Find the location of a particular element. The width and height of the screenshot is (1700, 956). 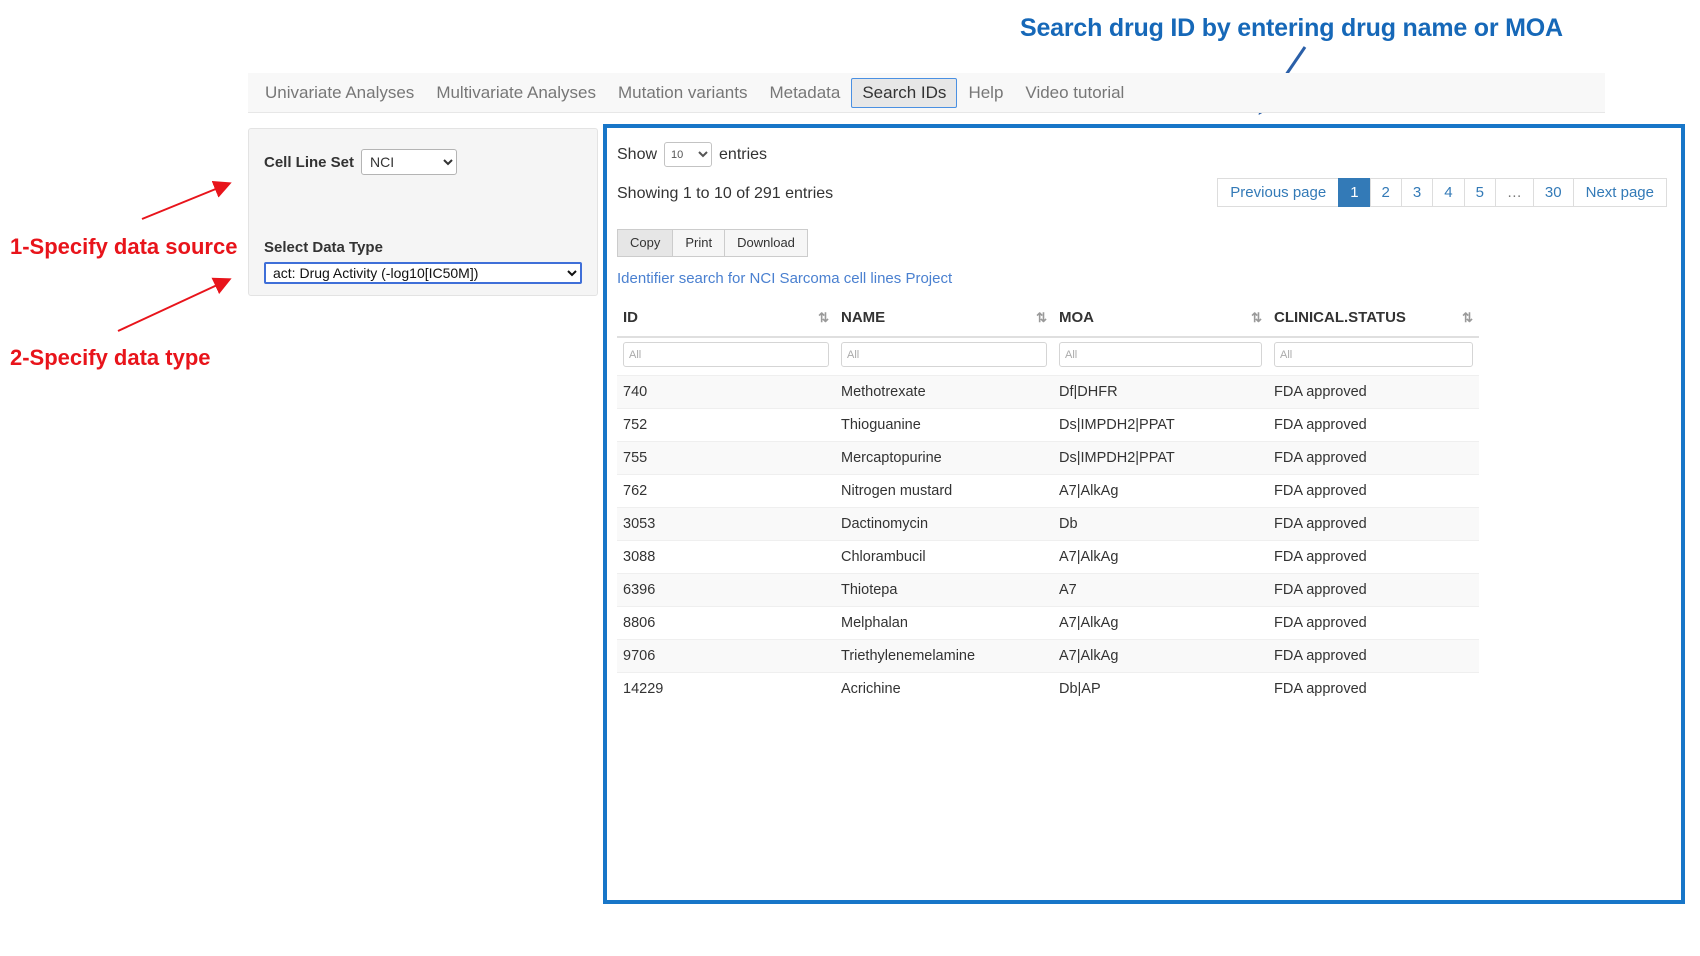

cell-moa: Db is located at coordinates (1160, 524).